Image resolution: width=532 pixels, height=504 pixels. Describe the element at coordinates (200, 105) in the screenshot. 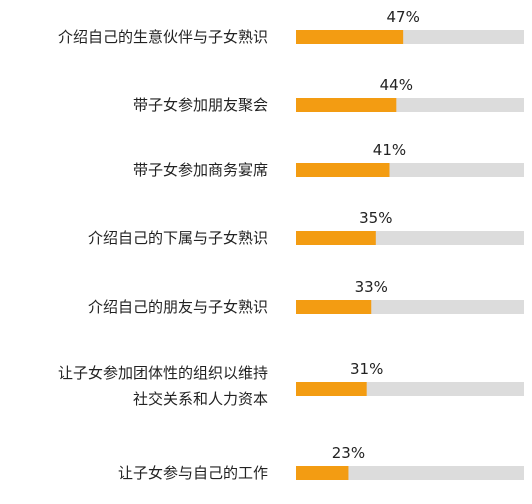

I see `category-label: 带子女参加朋友聚会` at that location.